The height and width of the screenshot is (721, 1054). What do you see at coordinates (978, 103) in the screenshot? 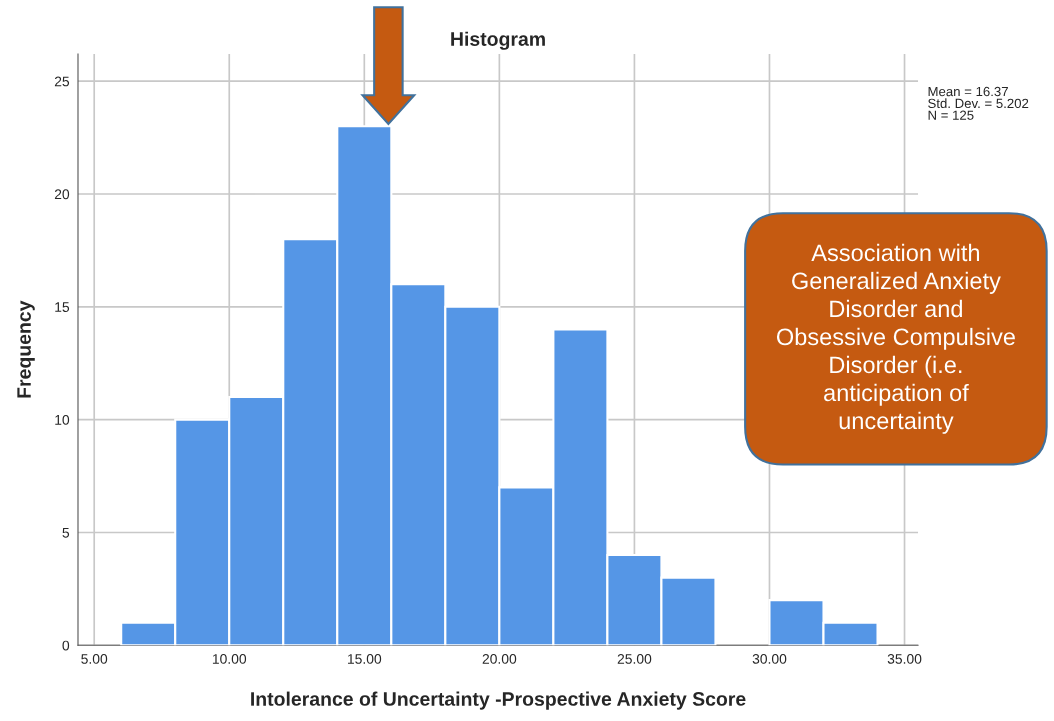
I see `text: Mean = 16.37 Std. Dev. = 5.202 N = 125` at bounding box center [978, 103].